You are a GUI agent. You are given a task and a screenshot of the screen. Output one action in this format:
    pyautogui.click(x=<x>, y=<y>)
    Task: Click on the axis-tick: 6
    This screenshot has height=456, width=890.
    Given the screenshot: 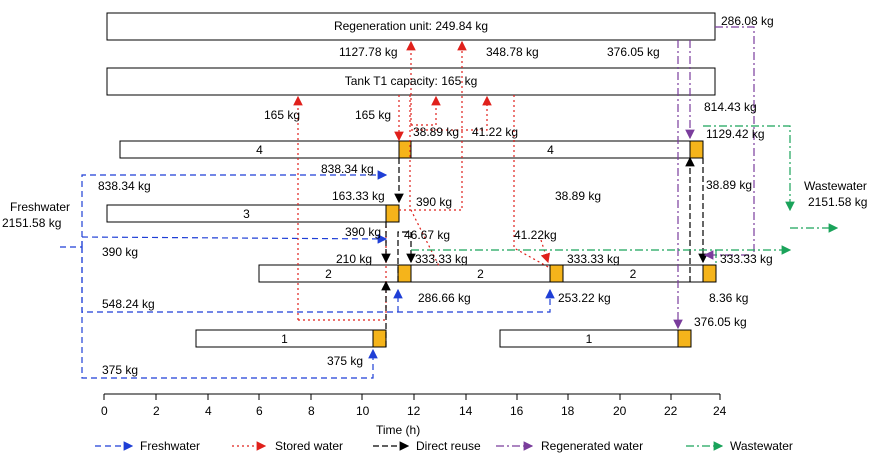 What is the action you would take?
    pyautogui.click(x=259, y=411)
    